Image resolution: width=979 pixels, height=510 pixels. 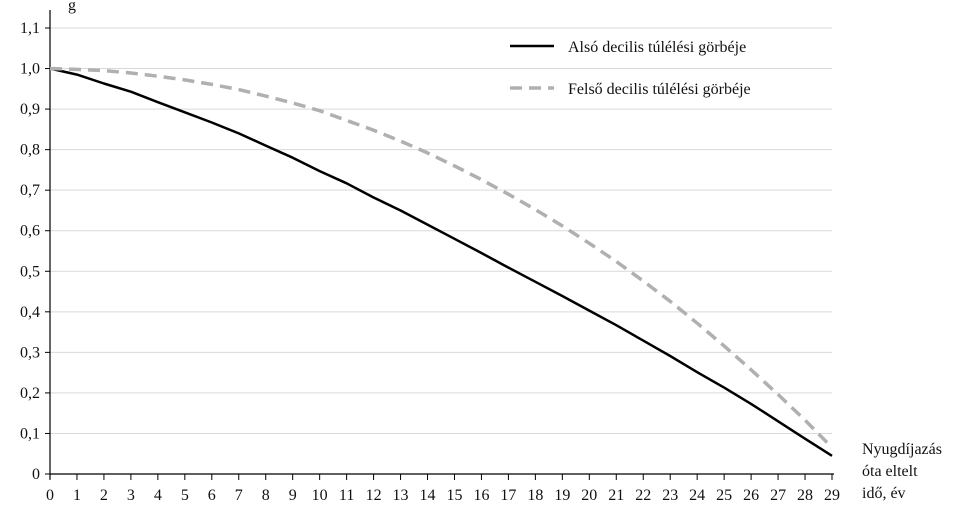 What do you see at coordinates (616, 495) in the screenshot?
I see `x-tick-label: 21` at bounding box center [616, 495].